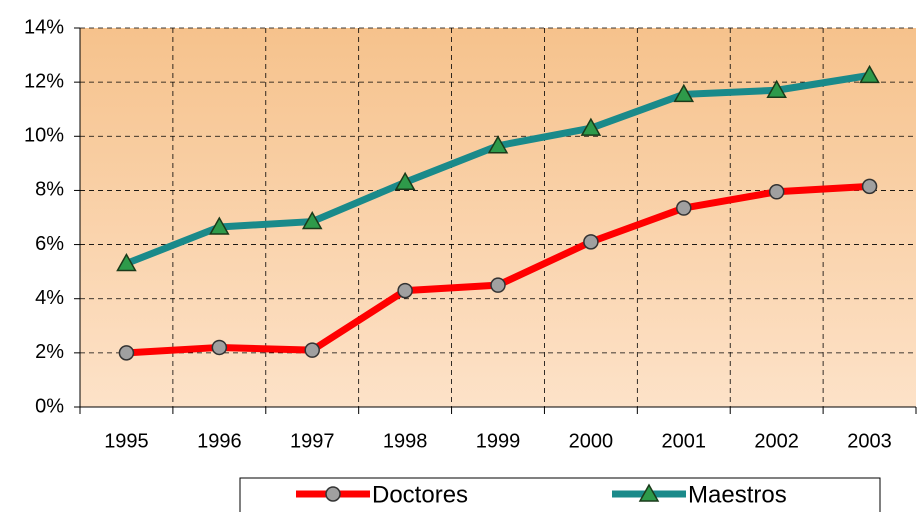  What do you see at coordinates (49, 244) in the screenshot?
I see `y-tick-label: 6%` at bounding box center [49, 244].